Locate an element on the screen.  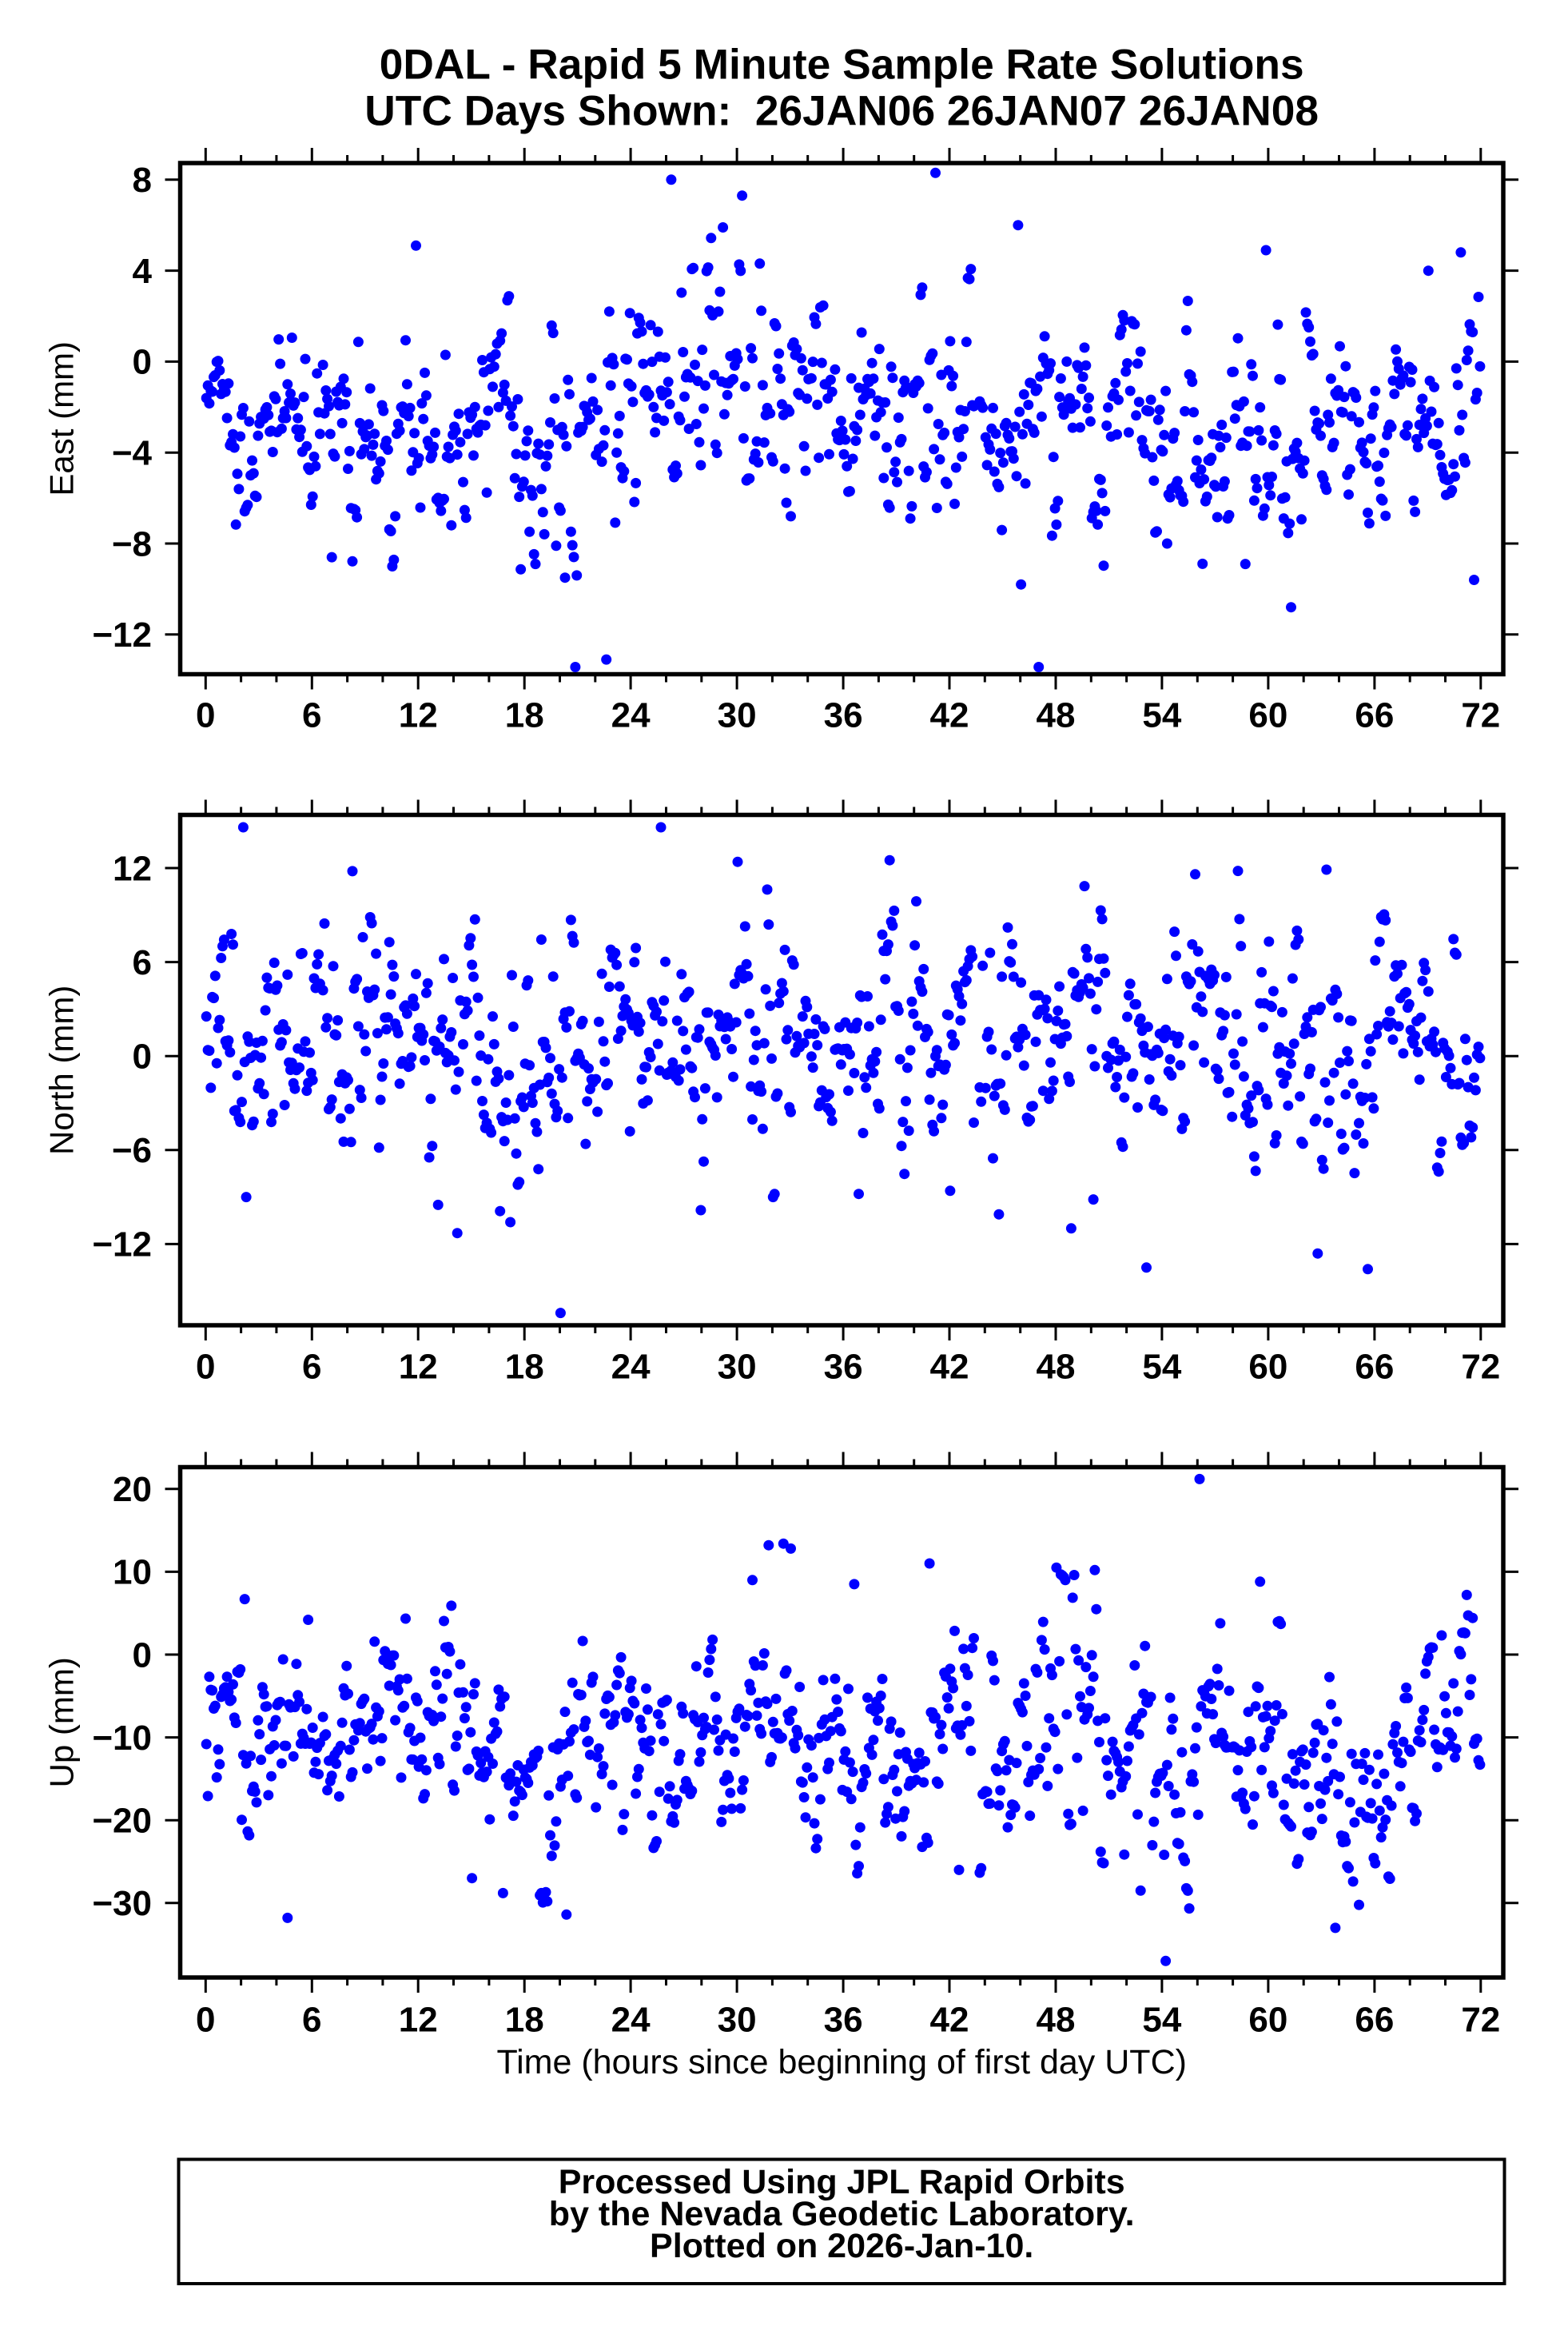
svg-text: Plotted on 2026-Jan-10. is located at coordinates (841, 2246).